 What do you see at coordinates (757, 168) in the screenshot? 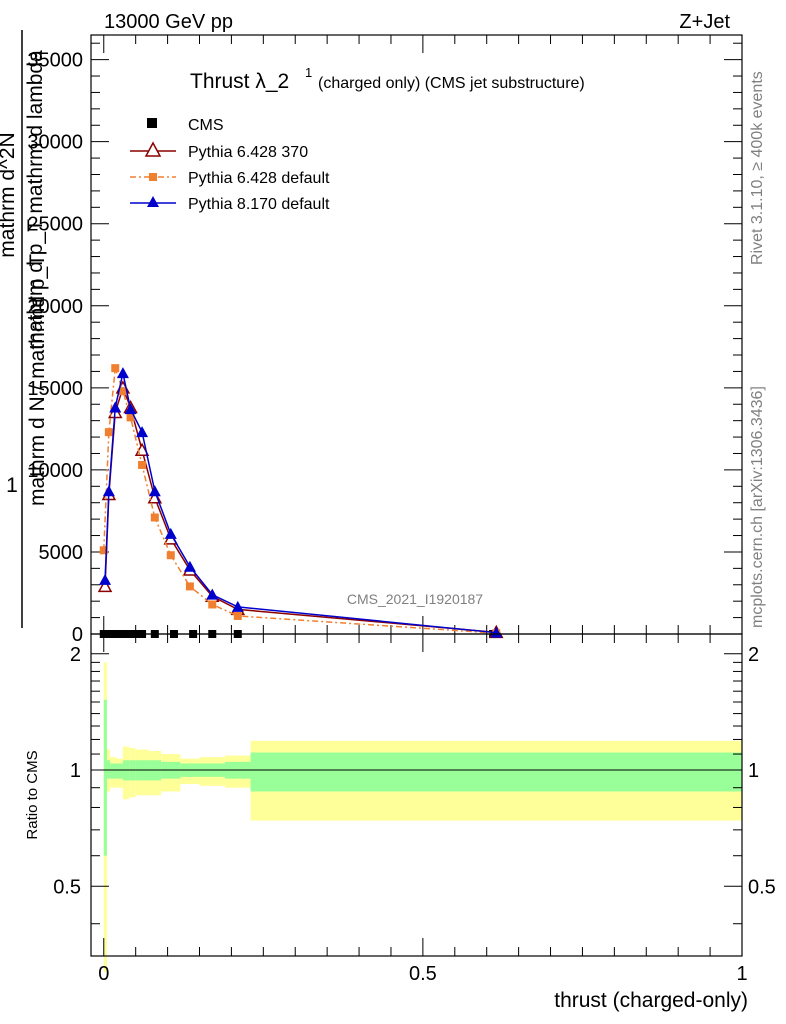
I see `rivet-label: Rivet 3.1.10, ≥ 400k events` at bounding box center [757, 168].